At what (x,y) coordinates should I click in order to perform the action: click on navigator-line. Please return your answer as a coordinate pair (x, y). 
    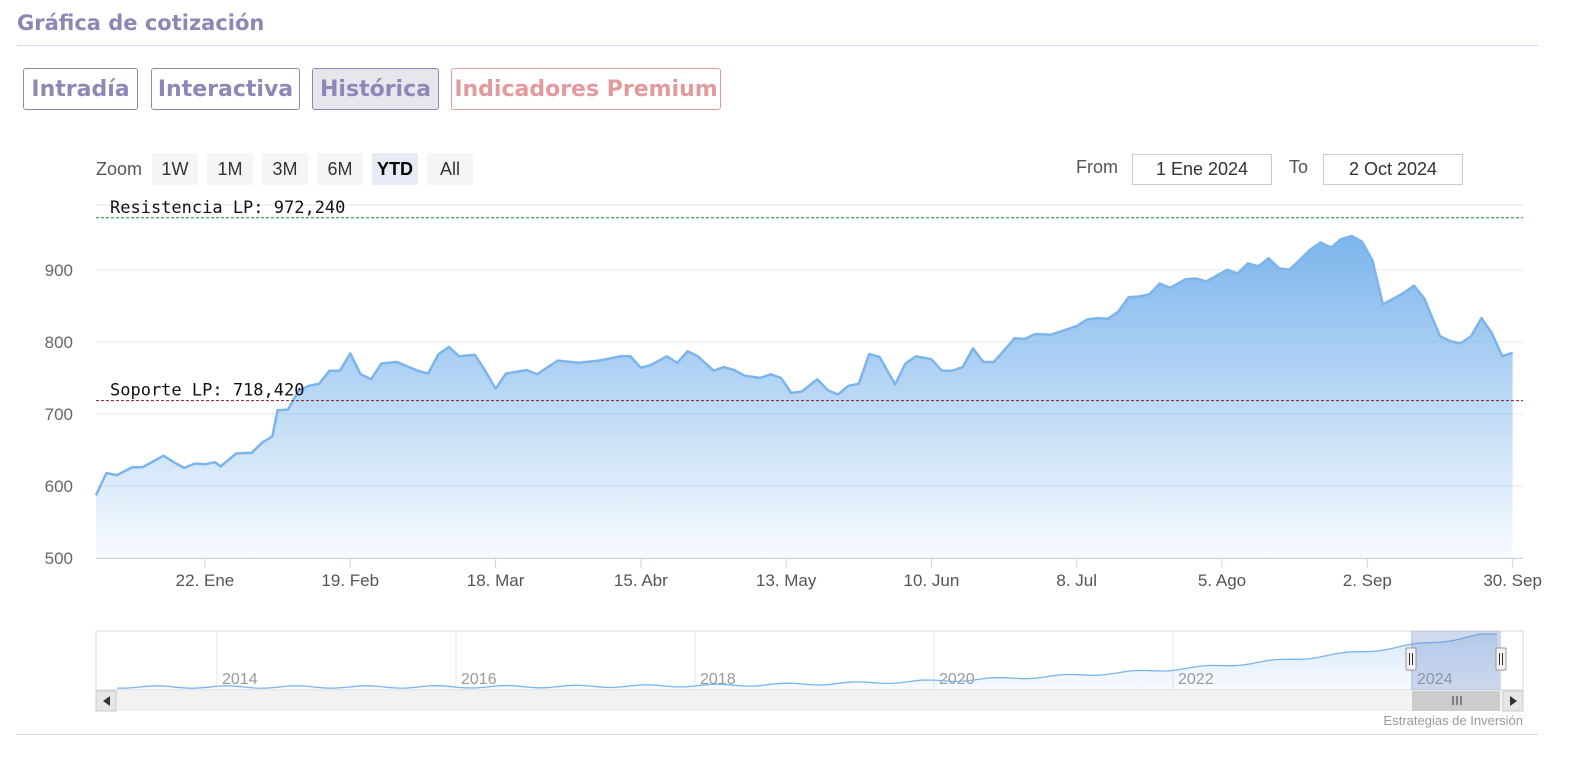
    Looking at the image, I should click on (806, 661).